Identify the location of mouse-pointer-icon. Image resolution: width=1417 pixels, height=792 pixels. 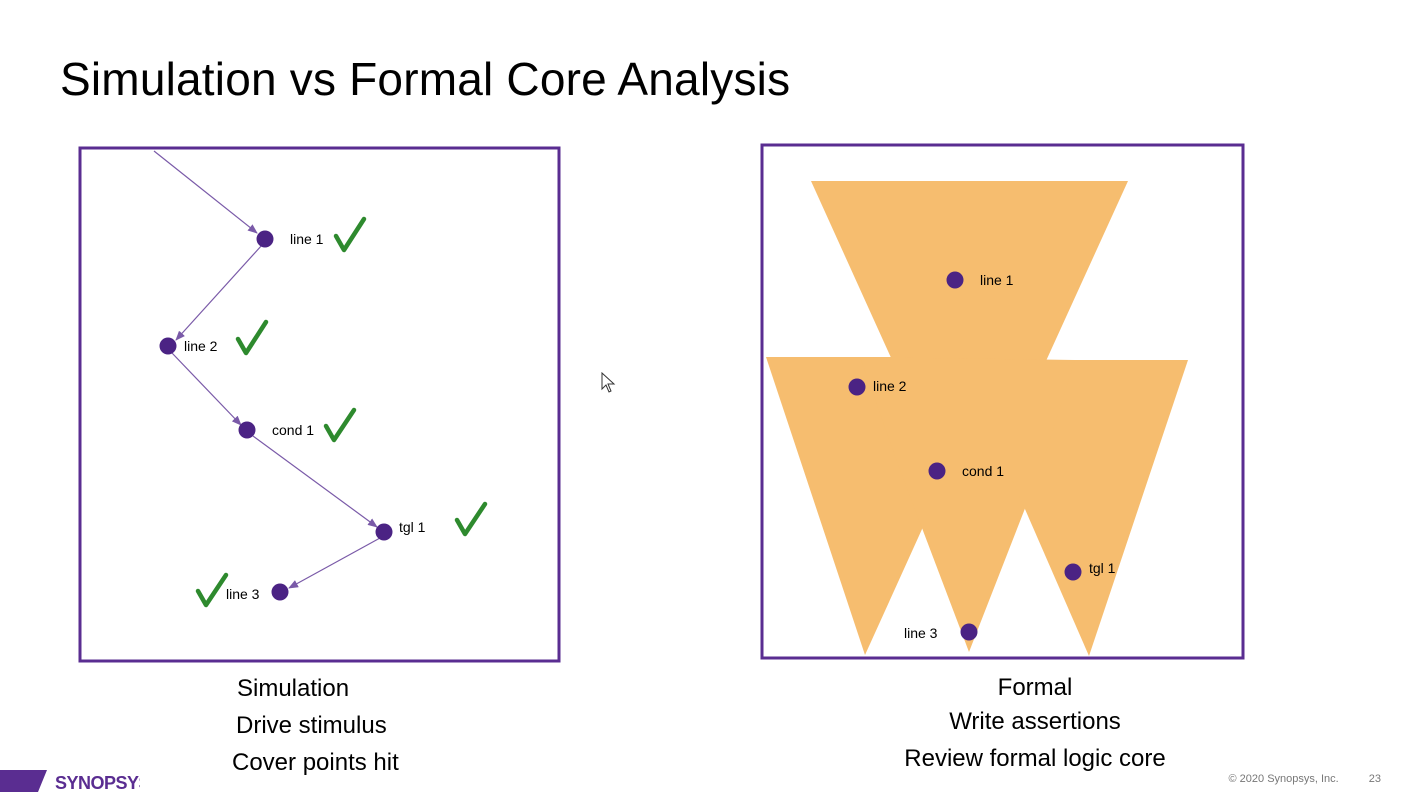
(608, 382).